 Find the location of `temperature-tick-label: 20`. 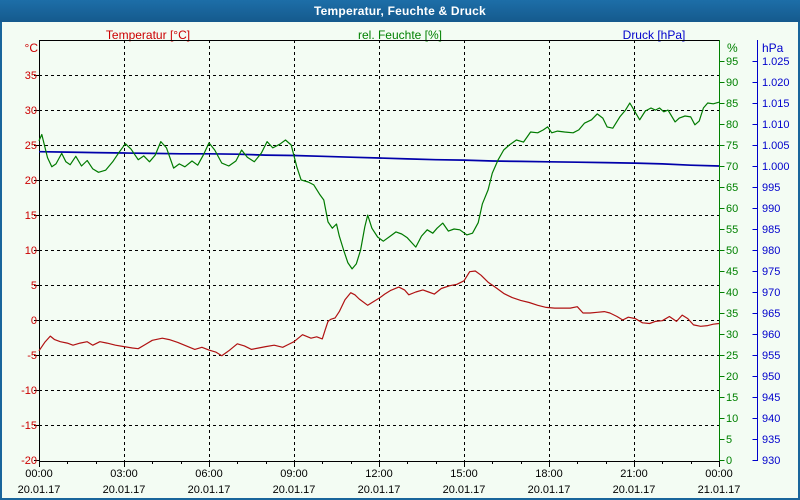

temperature-tick-label: 20 is located at coordinates (31, 181).